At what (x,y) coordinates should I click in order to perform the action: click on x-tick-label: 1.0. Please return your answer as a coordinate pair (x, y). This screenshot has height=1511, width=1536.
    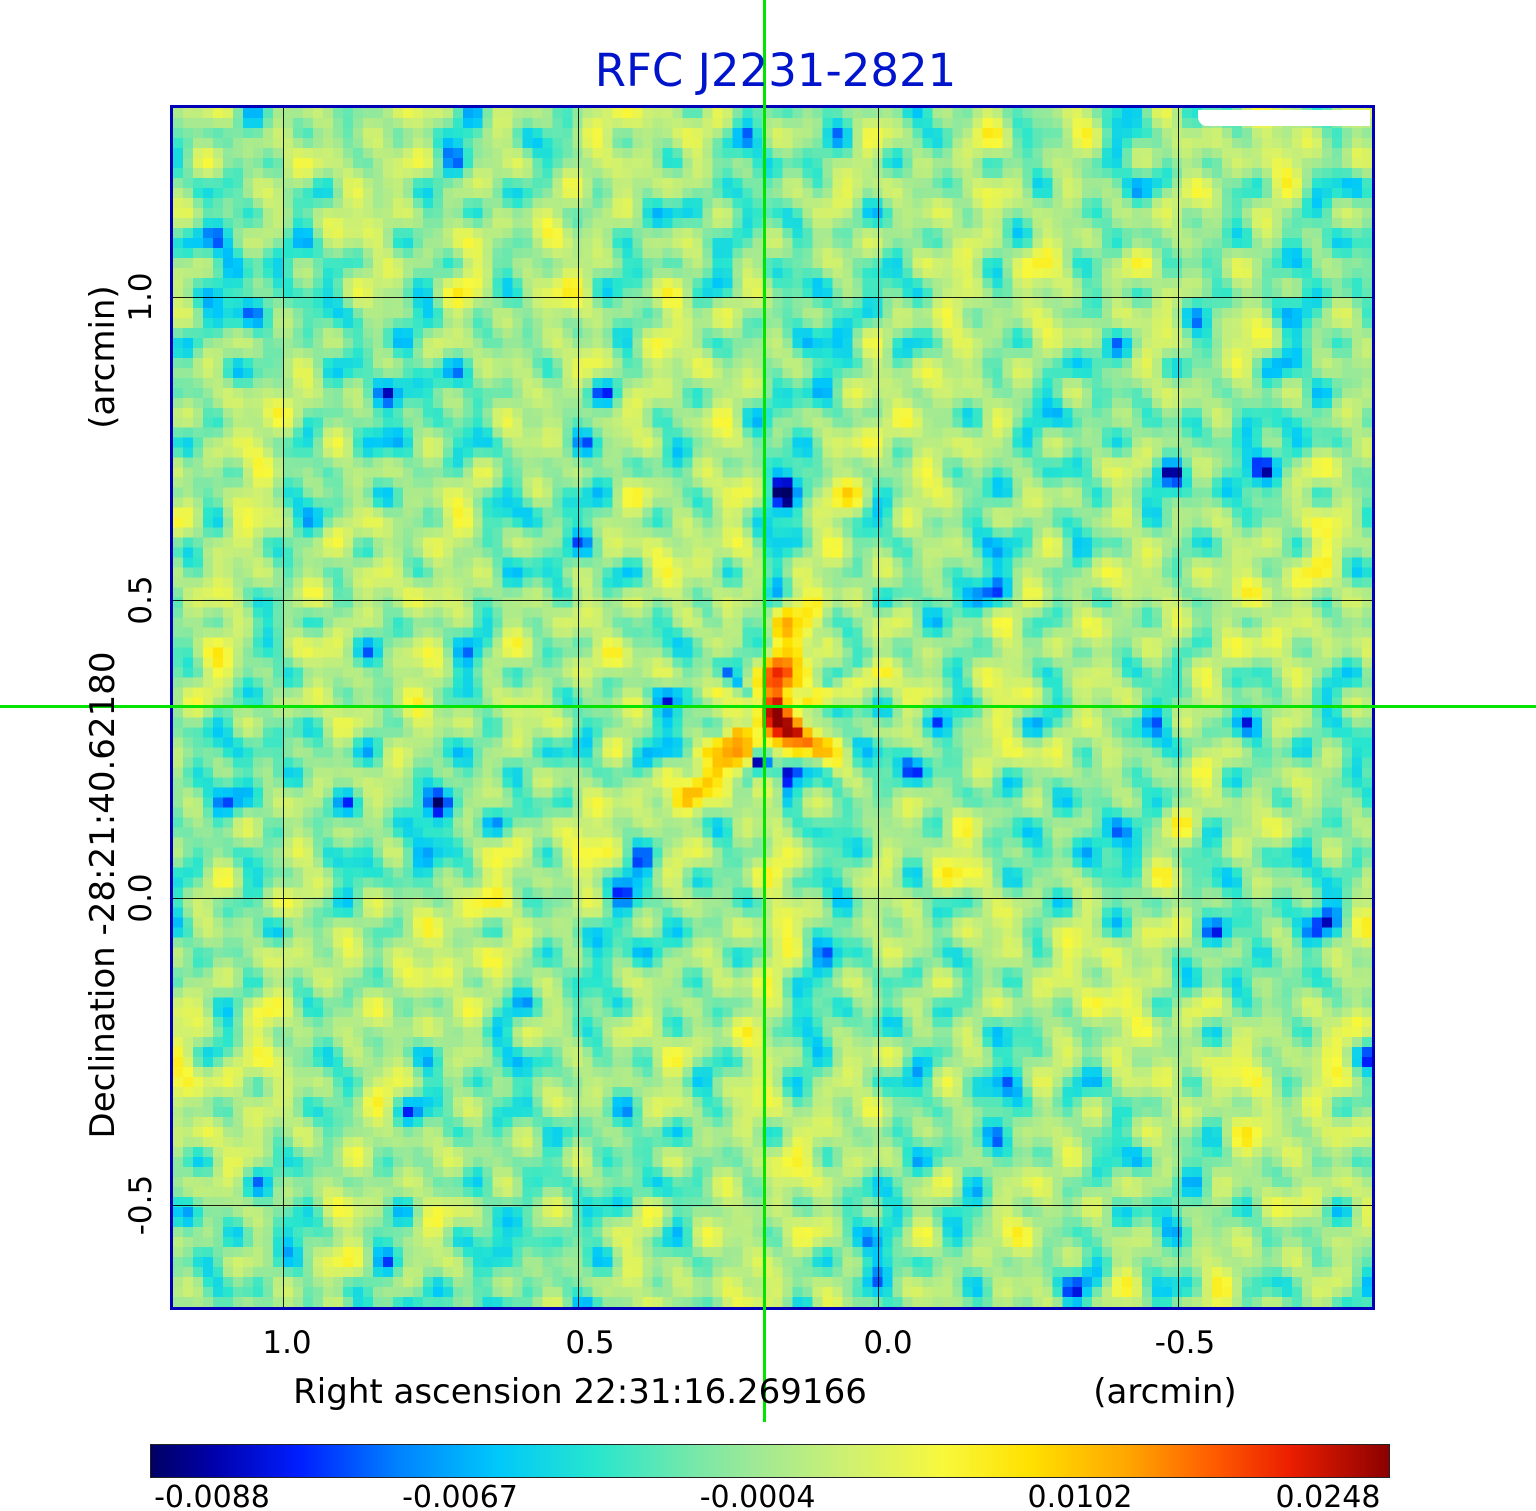
    Looking at the image, I should click on (287, 1343).